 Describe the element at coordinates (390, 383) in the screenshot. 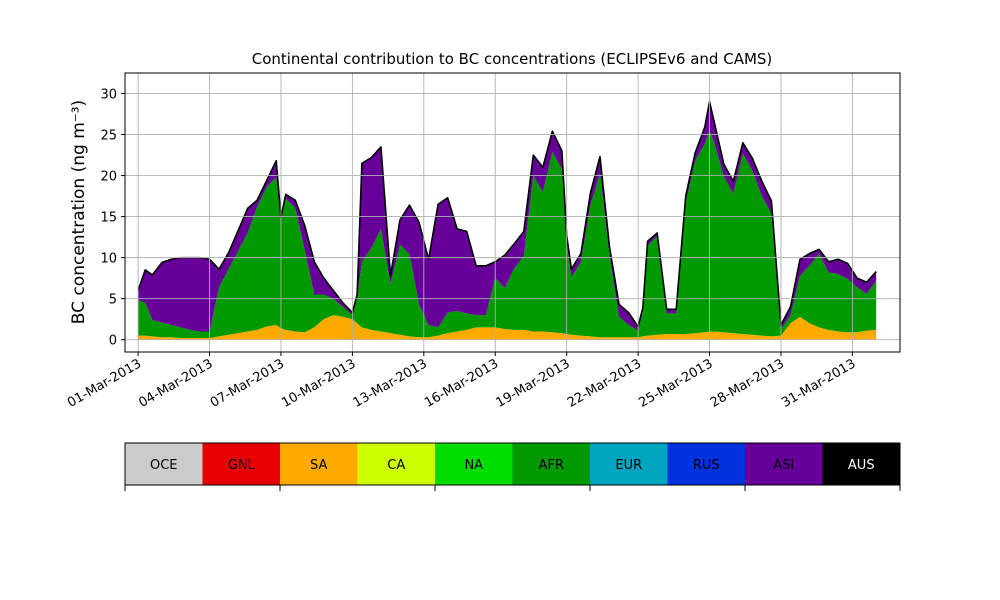

I see `x-tick-label: 13-Mar-2013` at that location.